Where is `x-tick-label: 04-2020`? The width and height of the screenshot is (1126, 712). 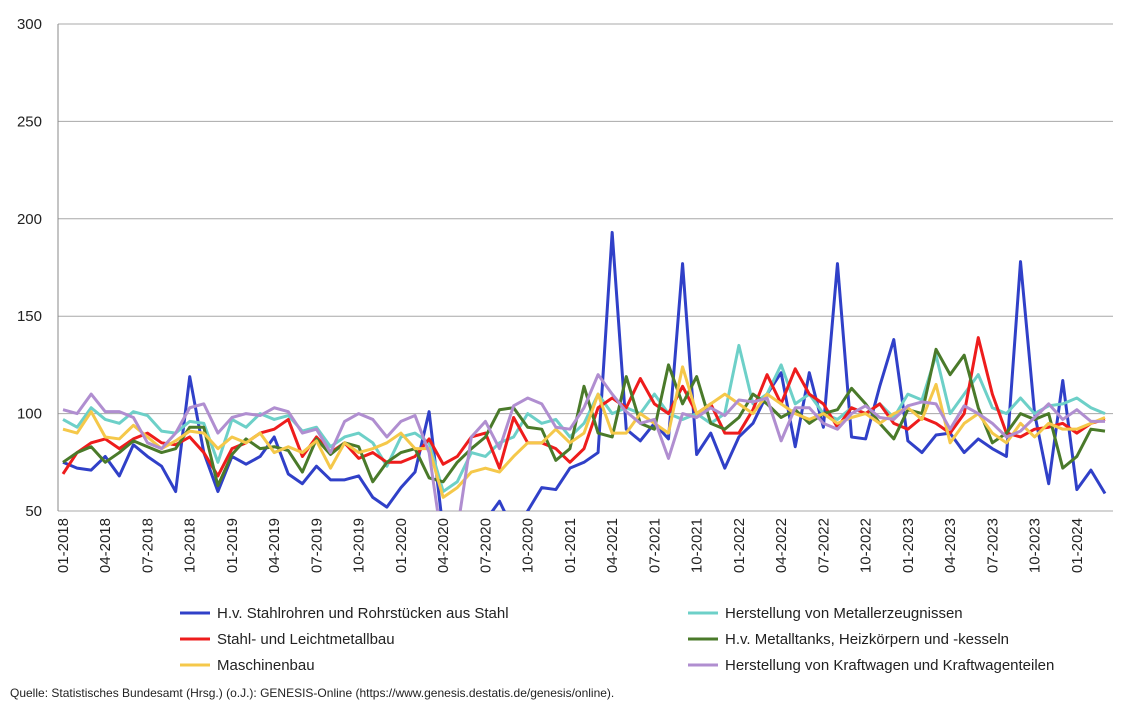 x-tick-label: 04-2020 is located at coordinates (443, 545).